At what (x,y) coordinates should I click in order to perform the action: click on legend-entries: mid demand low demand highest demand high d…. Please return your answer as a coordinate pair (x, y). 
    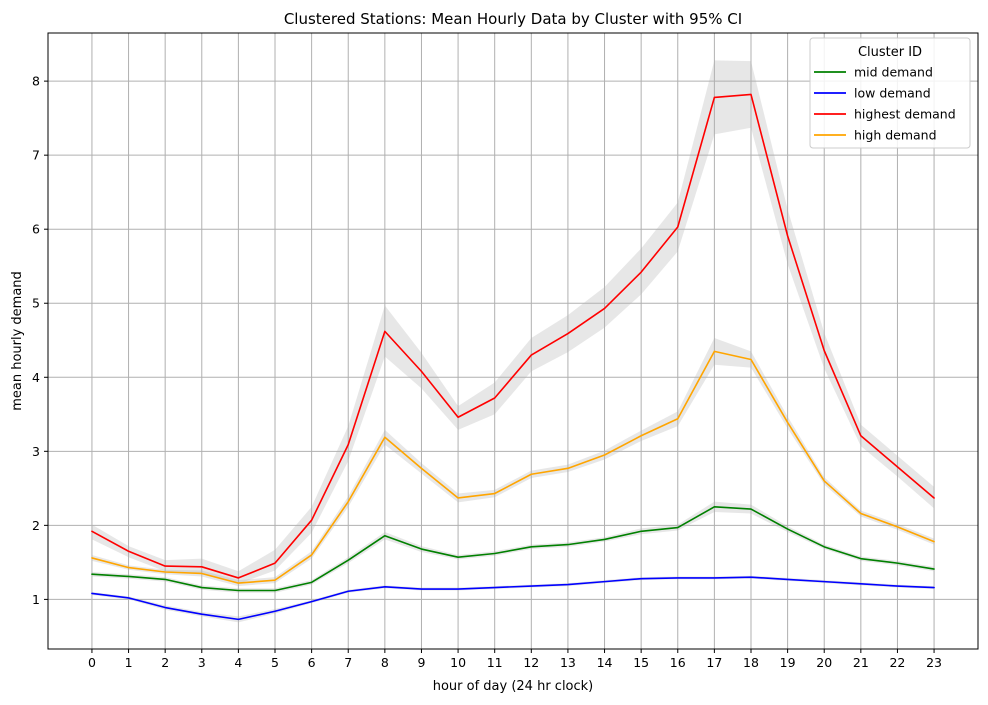
    Looking at the image, I should click on (885, 104).